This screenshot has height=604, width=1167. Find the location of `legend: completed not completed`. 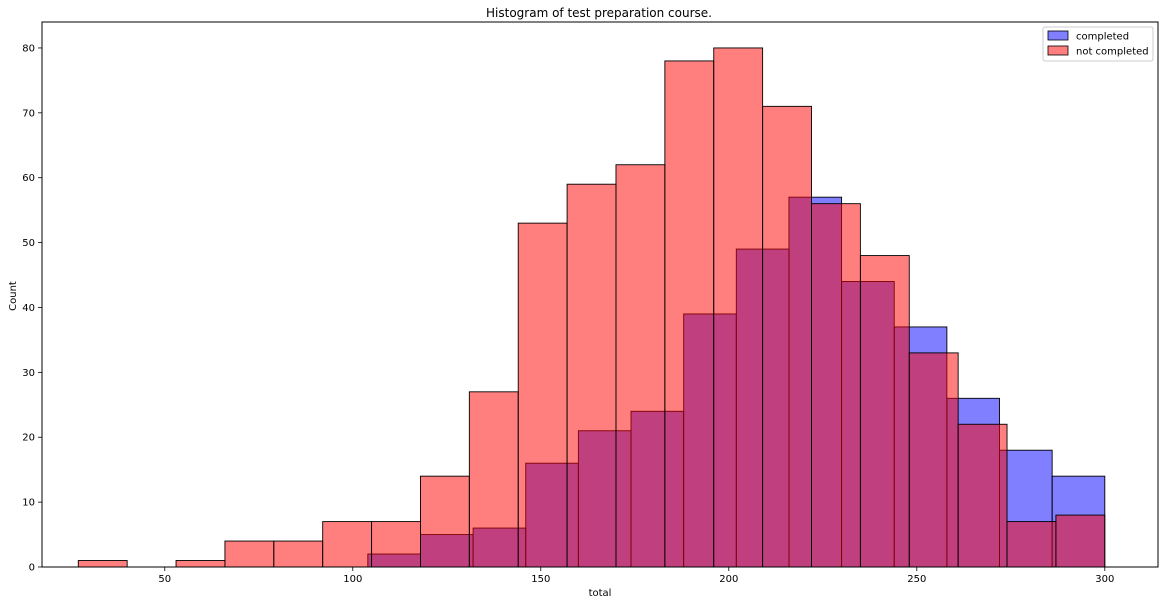

legend: completed not completed is located at coordinates (1098, 44).